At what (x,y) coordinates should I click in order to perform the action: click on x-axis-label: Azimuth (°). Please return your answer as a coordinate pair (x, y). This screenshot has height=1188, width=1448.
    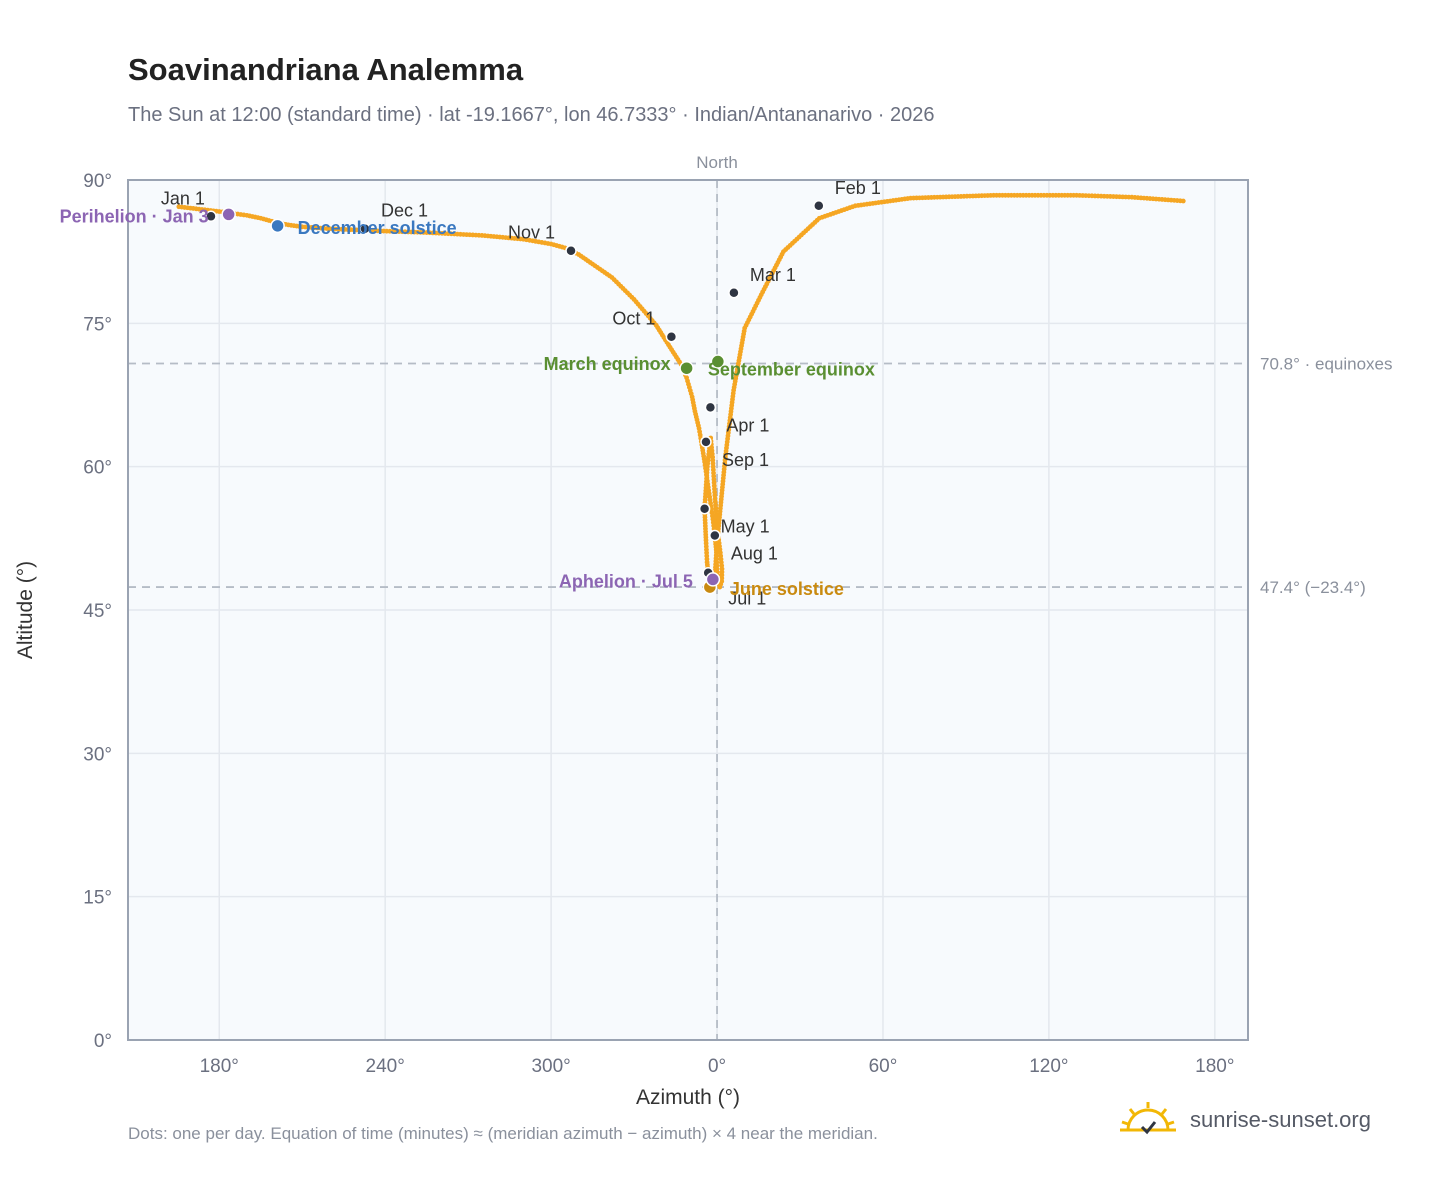
    Looking at the image, I should click on (688, 1097).